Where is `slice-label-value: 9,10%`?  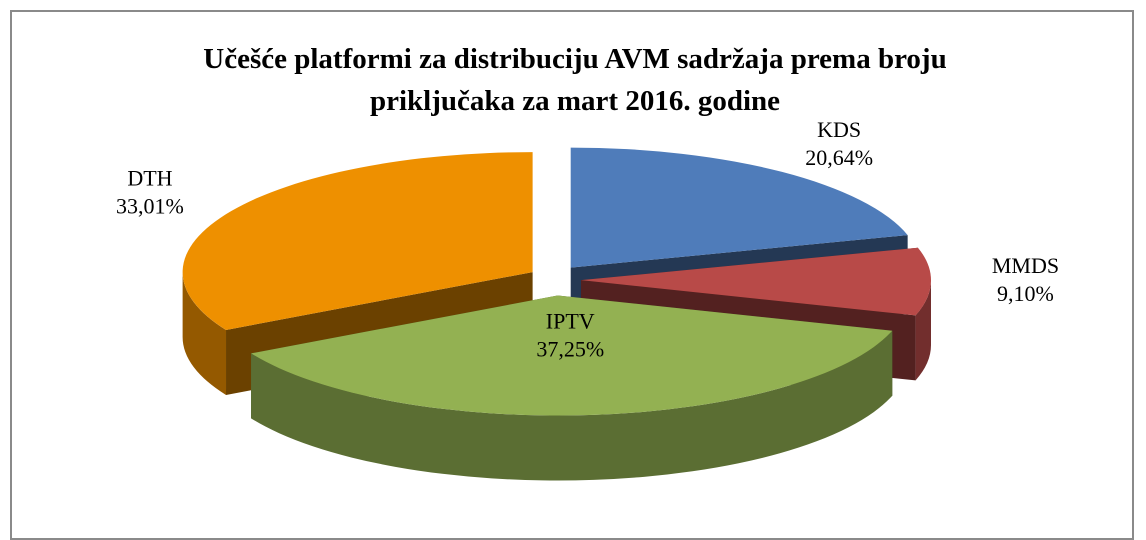
slice-label-value: 9,10% is located at coordinates (1025, 293).